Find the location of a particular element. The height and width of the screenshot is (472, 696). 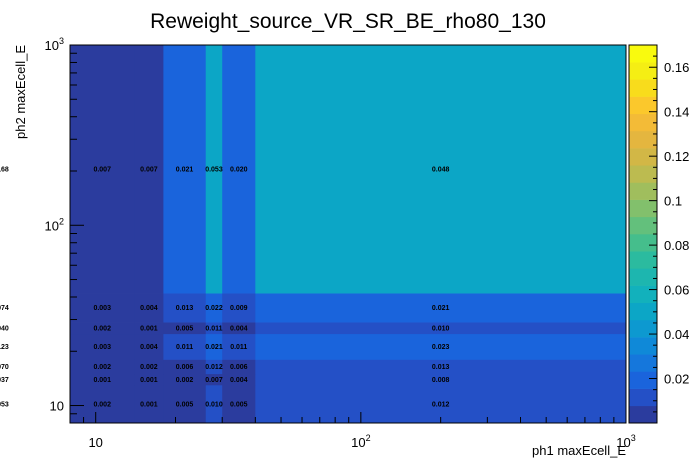

cell-value-label: 0.022 is located at coordinates (214, 308).